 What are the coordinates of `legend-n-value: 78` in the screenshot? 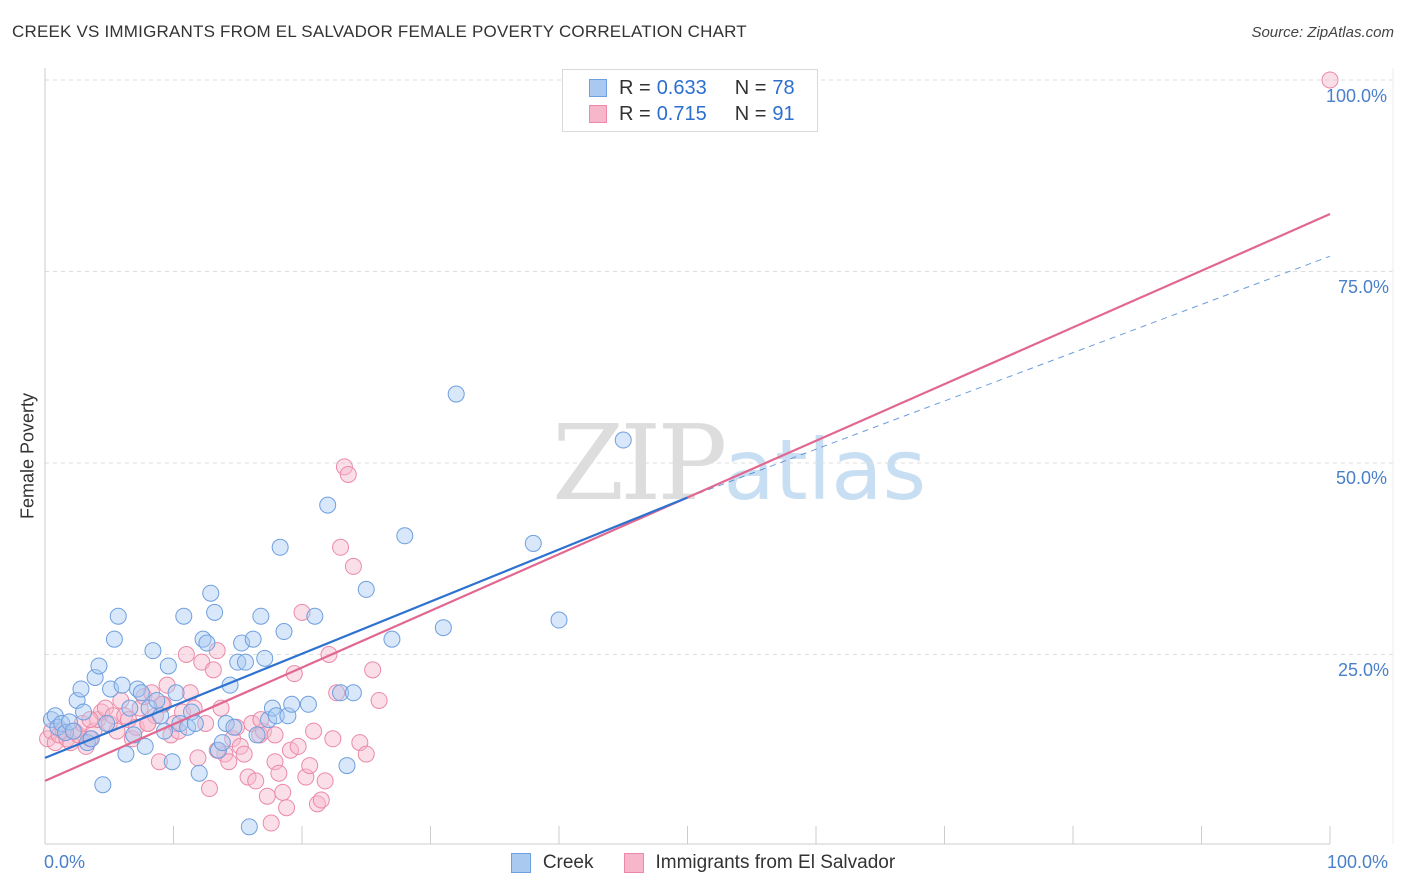 It's located at (783, 87).